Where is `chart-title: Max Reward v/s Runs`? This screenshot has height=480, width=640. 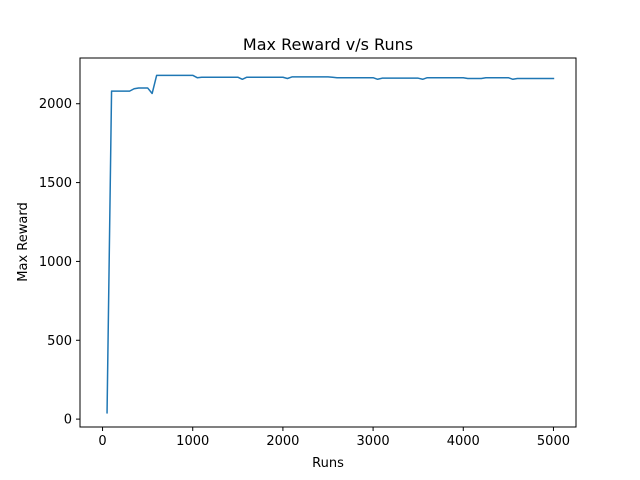 chart-title: Max Reward v/s Runs is located at coordinates (328, 44).